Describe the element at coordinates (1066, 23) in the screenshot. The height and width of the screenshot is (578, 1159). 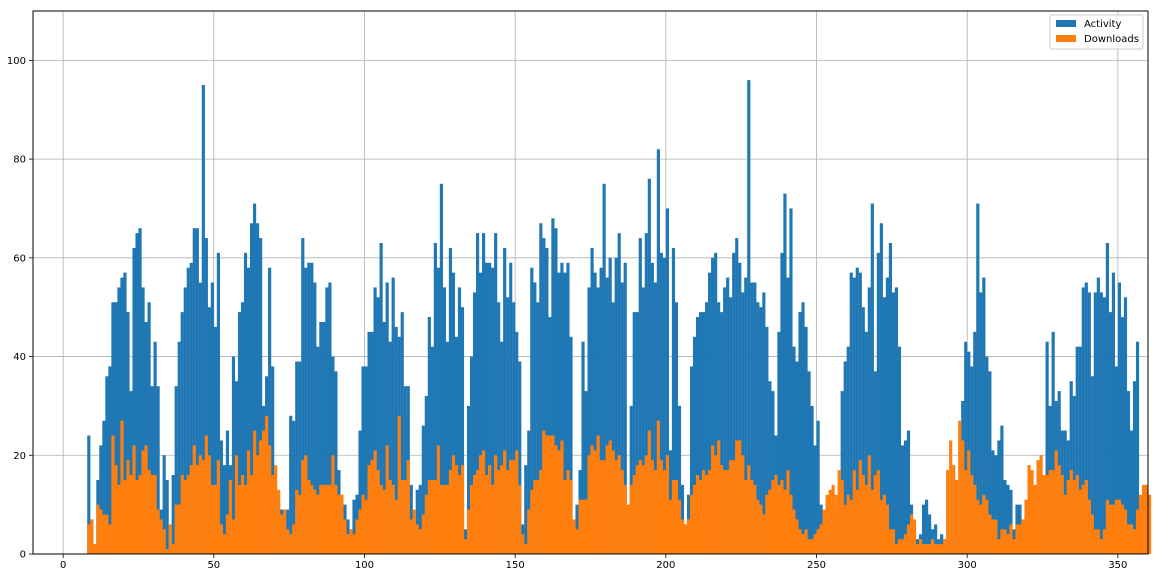
I see `legend-swatch-activity` at that location.